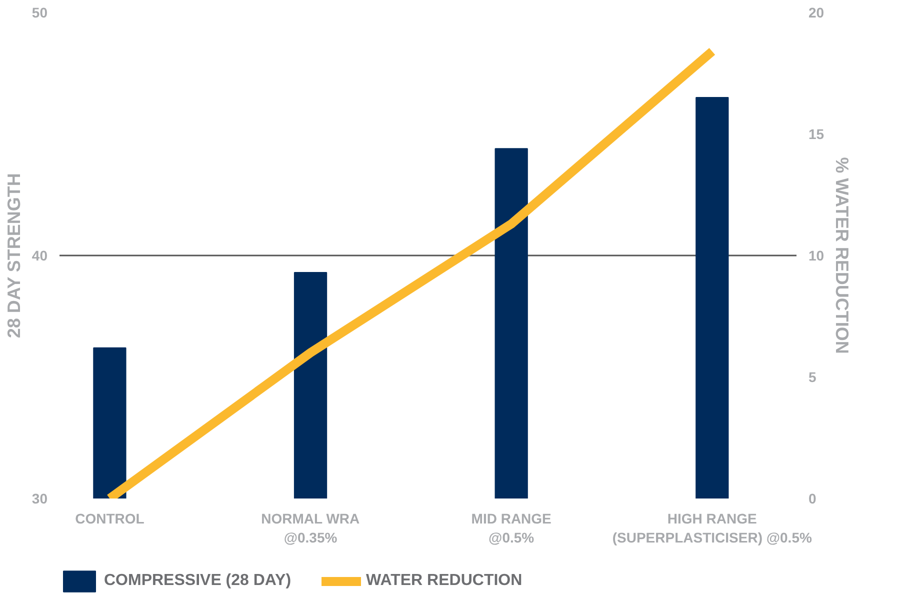 This screenshot has height=615, width=897. What do you see at coordinates (712, 528) in the screenshot?
I see `x-tick-label: HIGH RANGE (SUPERPLASTICISER) @0.5%` at bounding box center [712, 528].